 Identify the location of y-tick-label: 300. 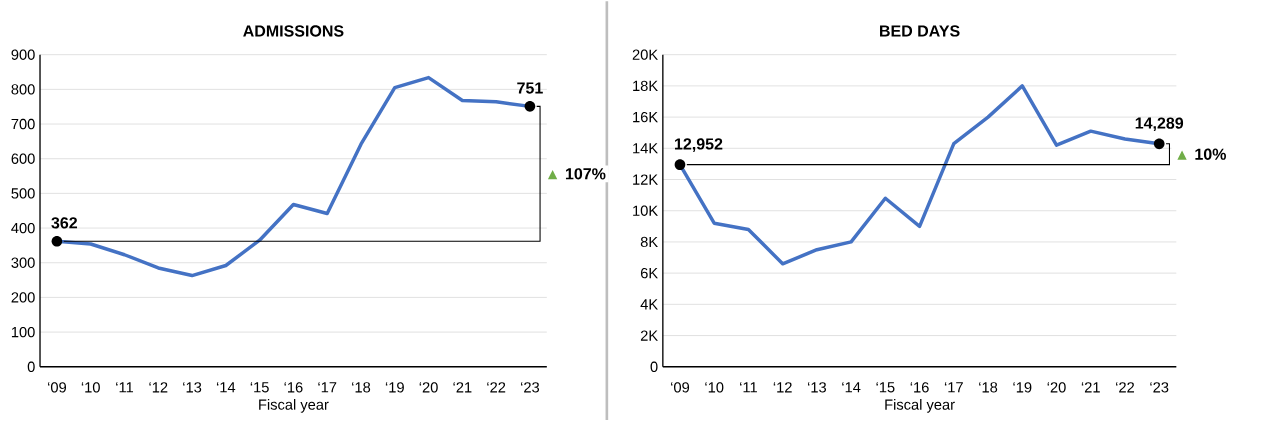
(23, 262).